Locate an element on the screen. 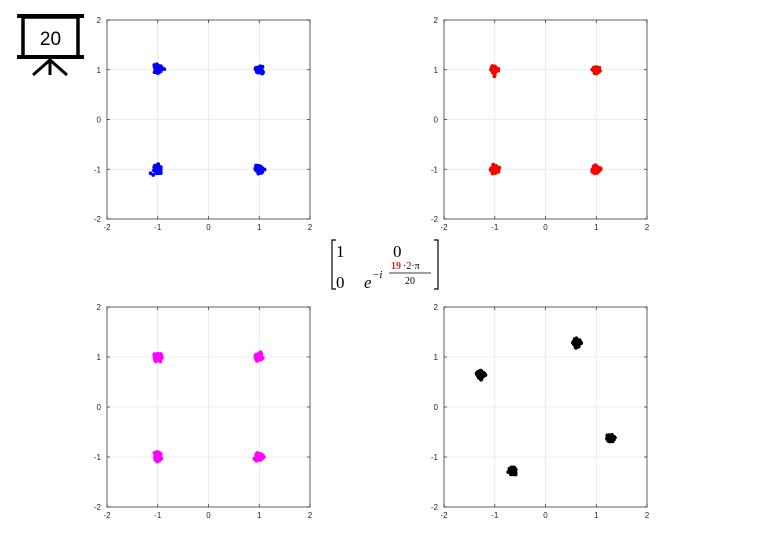 This screenshot has width=758, height=544. slide-number: 20 is located at coordinates (50, 39).